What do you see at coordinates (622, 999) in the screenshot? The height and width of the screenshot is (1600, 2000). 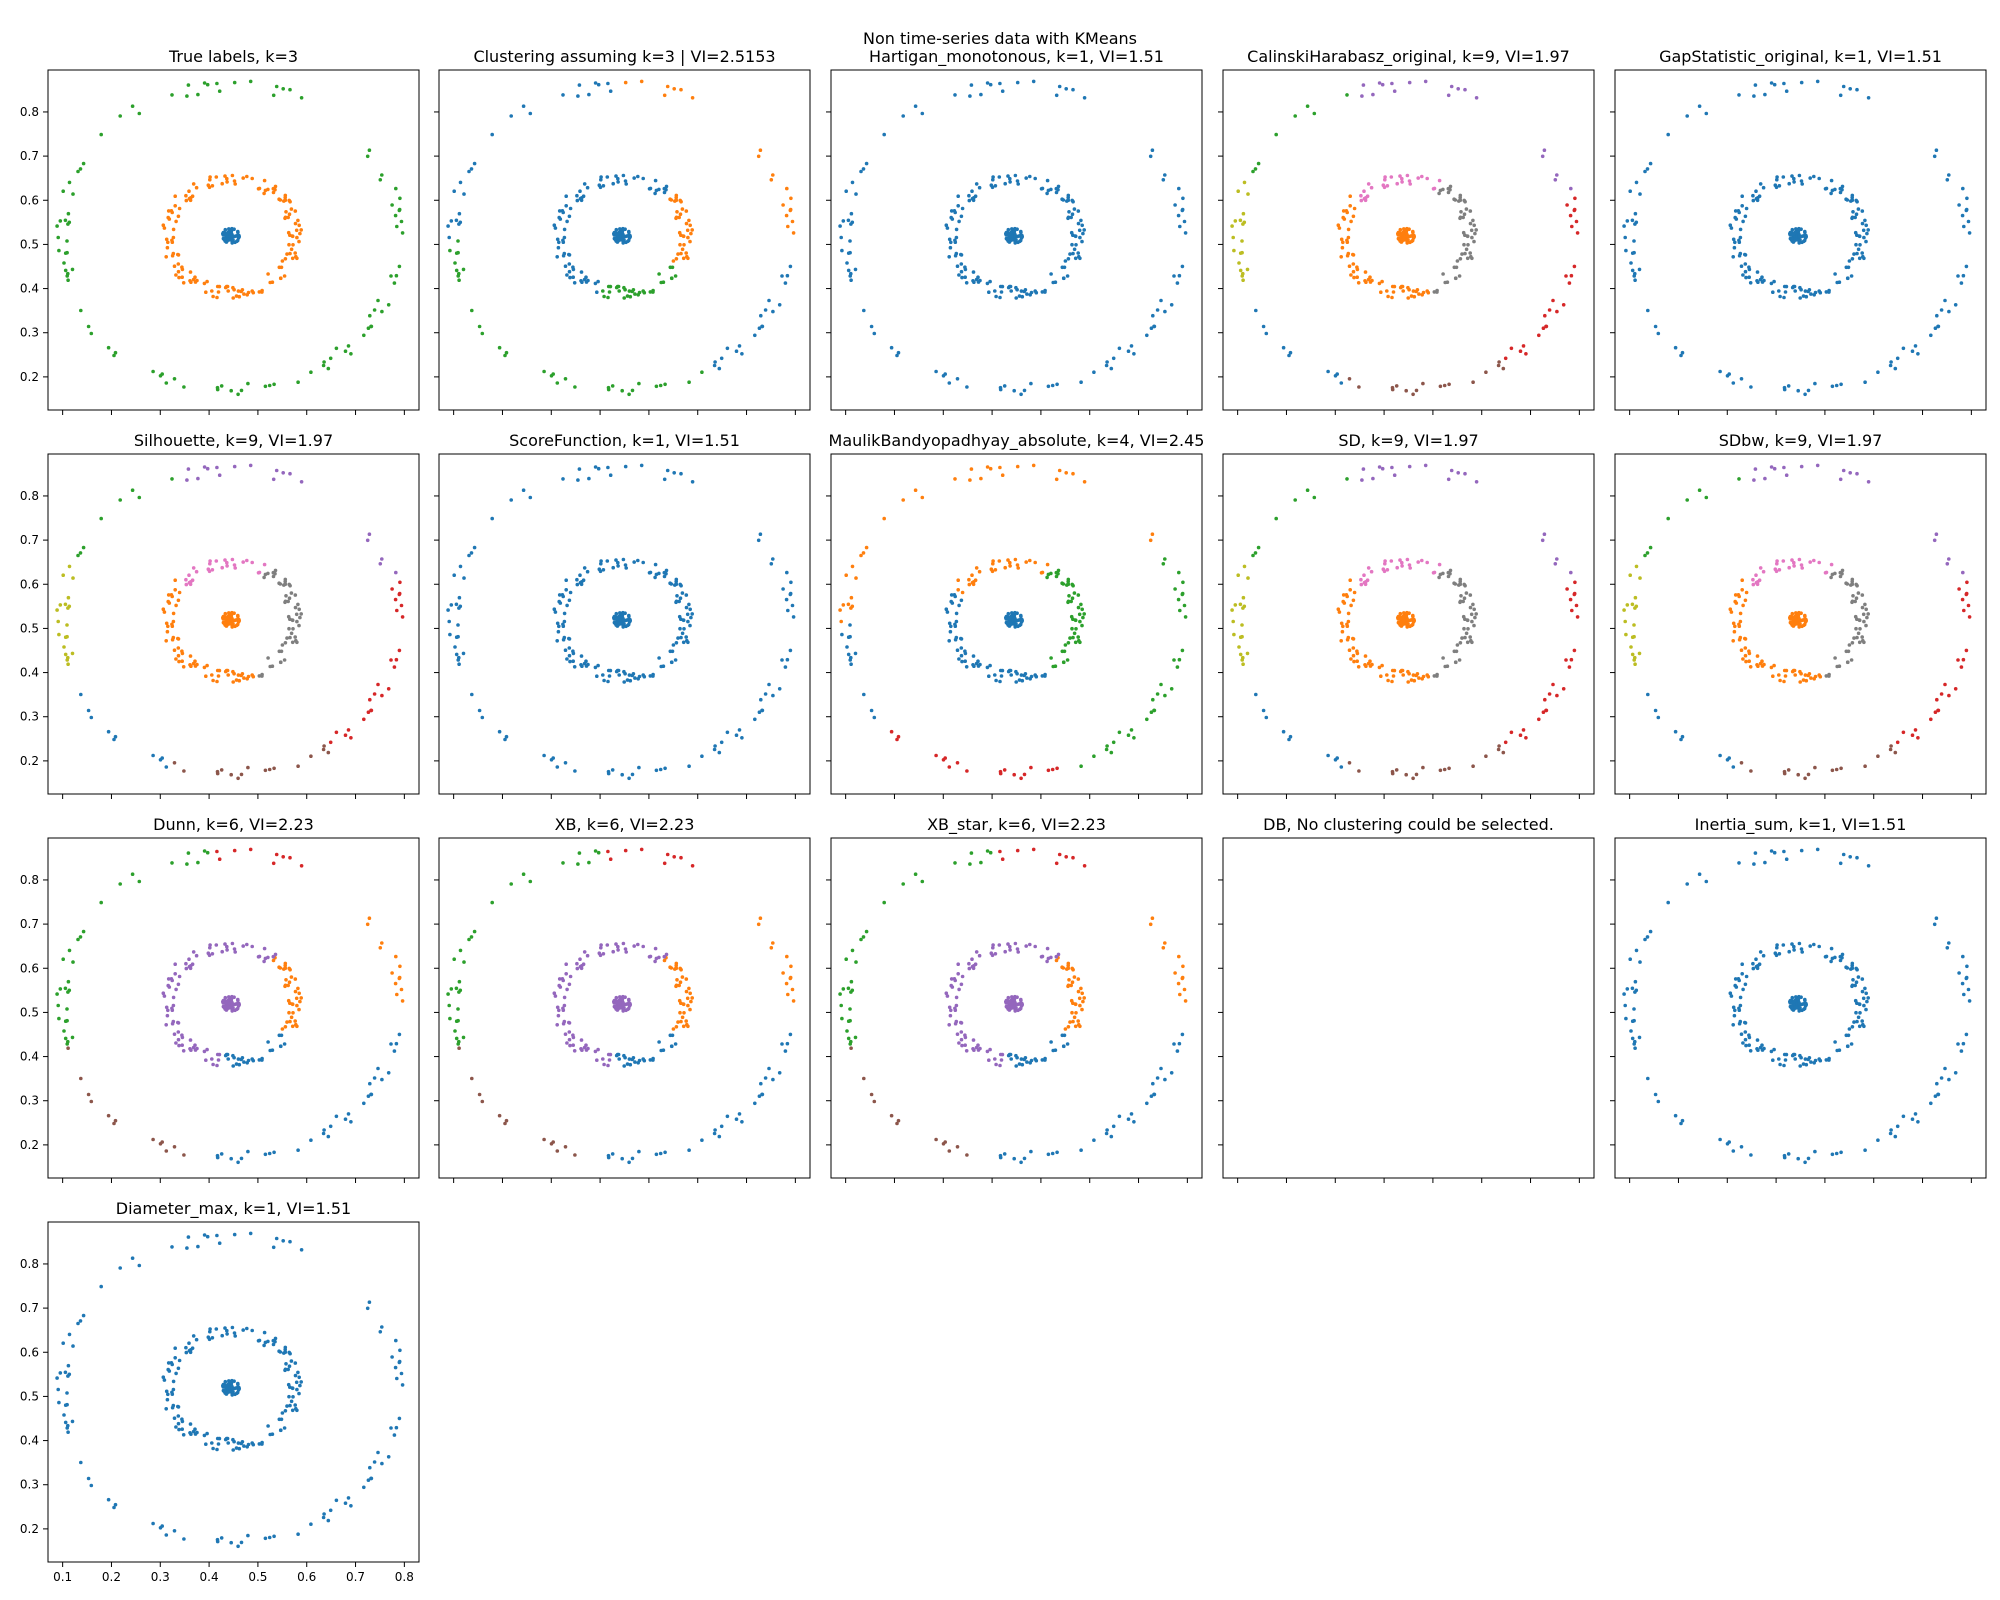 I see `subplot: XB, k=6, VI=2.23` at bounding box center [622, 999].